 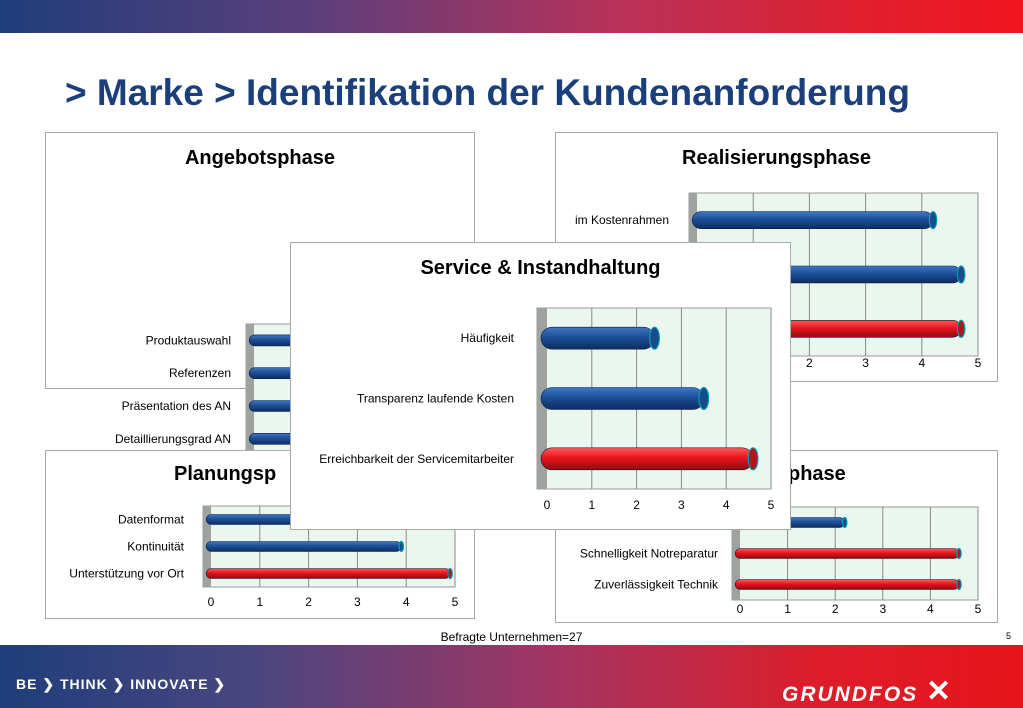 What do you see at coordinates (155, 547) in the screenshot?
I see `category-label: Kontinuität` at bounding box center [155, 547].